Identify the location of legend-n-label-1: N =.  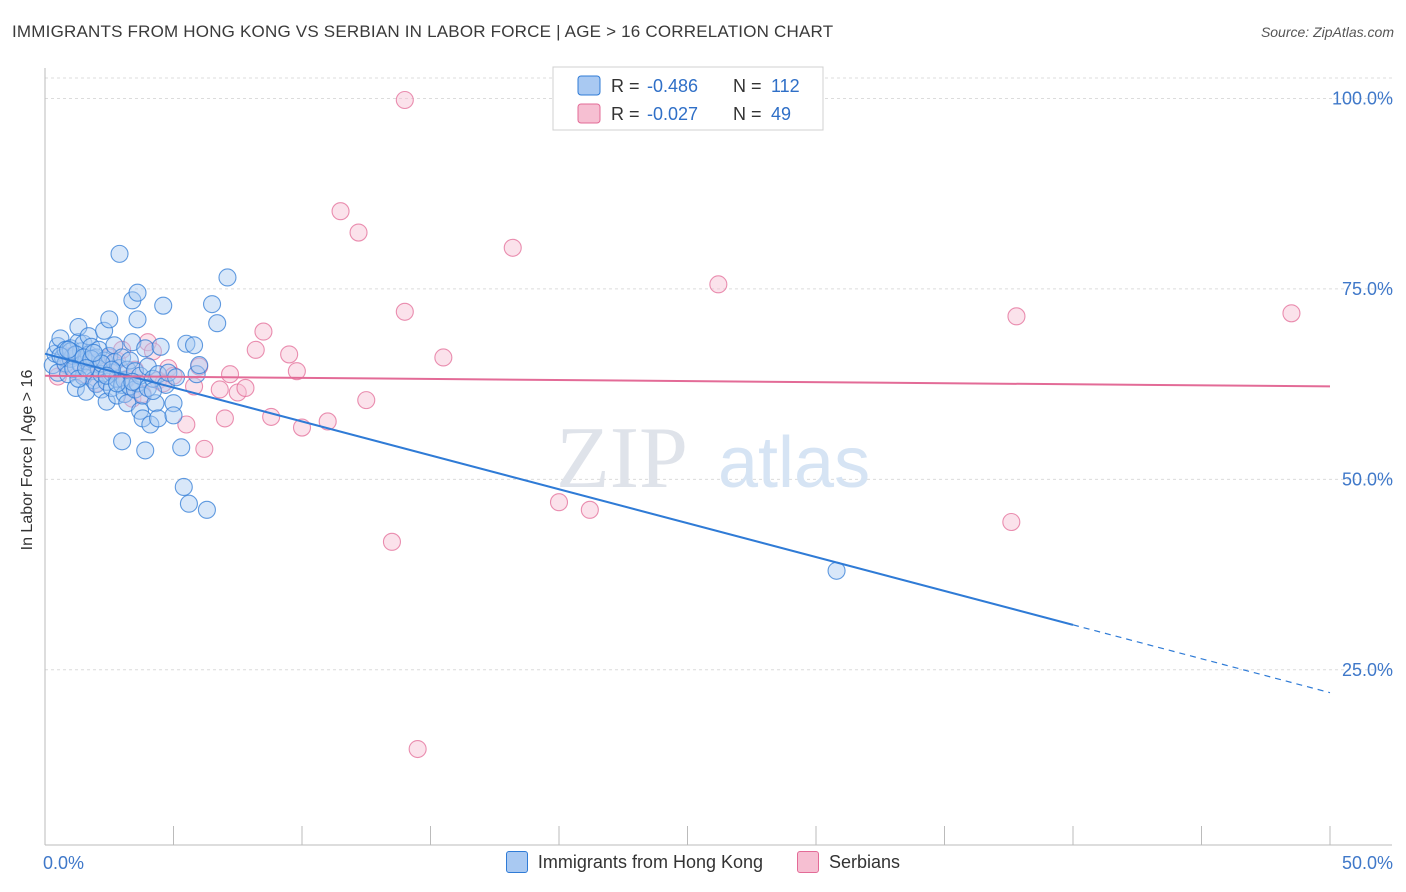
(747, 86).